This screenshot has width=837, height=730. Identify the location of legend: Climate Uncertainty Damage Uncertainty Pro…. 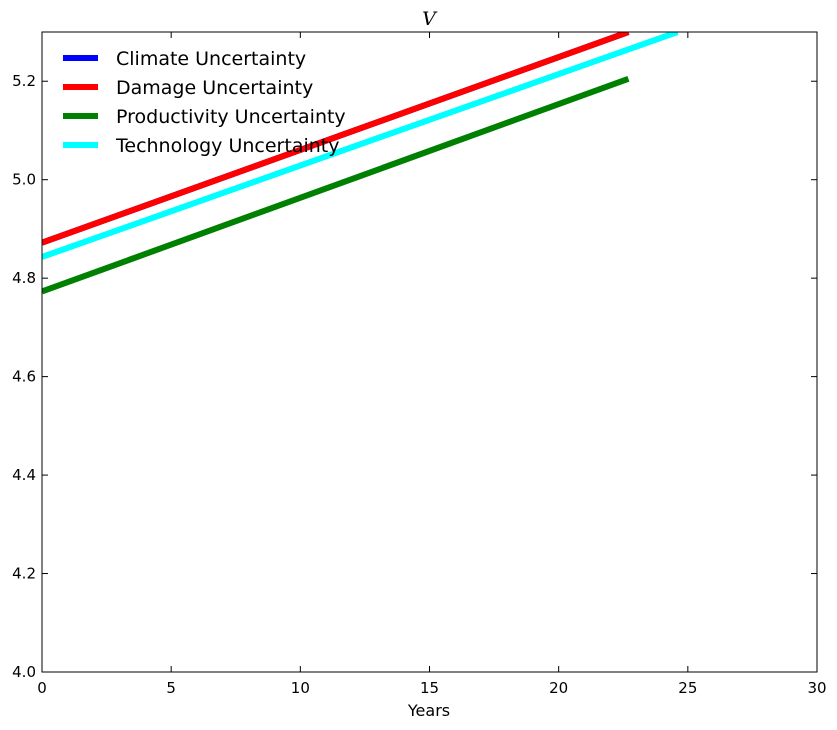
(204, 102).